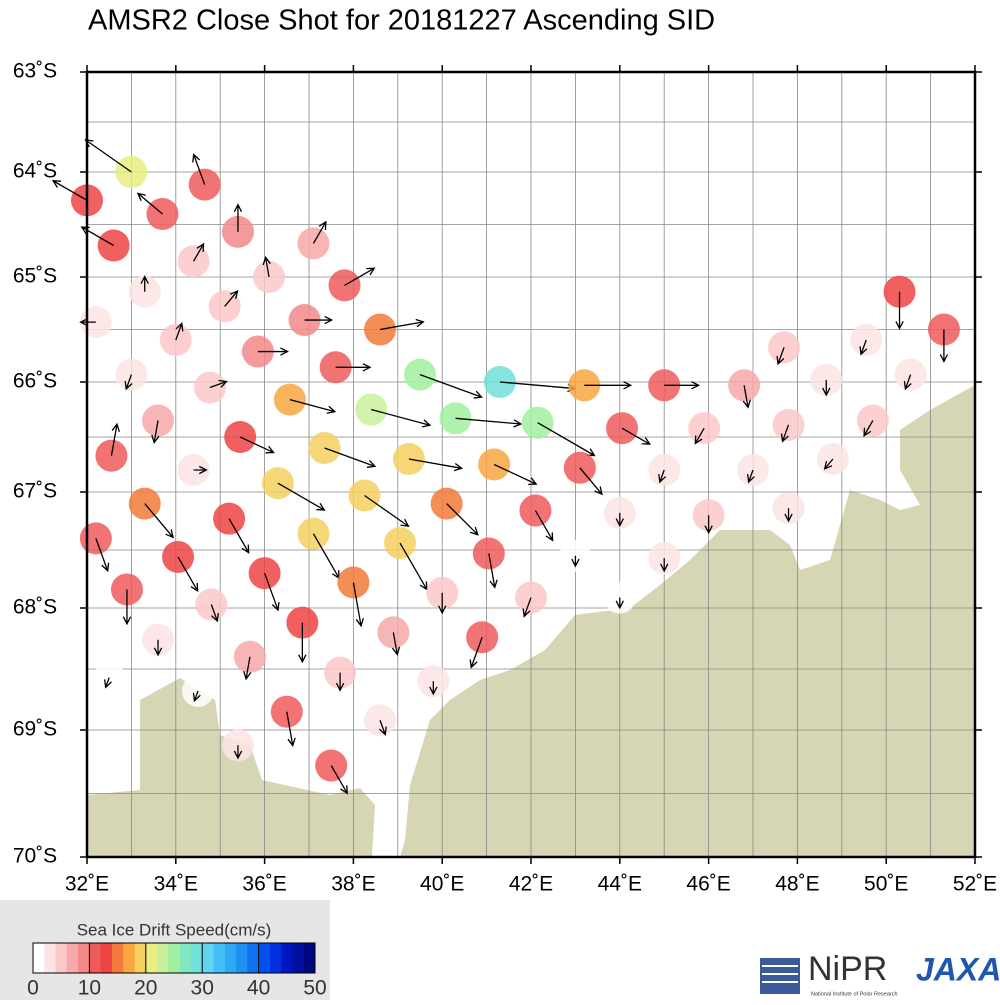 The image size is (1000, 1005). Describe the element at coordinates (353, 884) in the screenshot. I see `x-tick-label: 38˚E` at that location.